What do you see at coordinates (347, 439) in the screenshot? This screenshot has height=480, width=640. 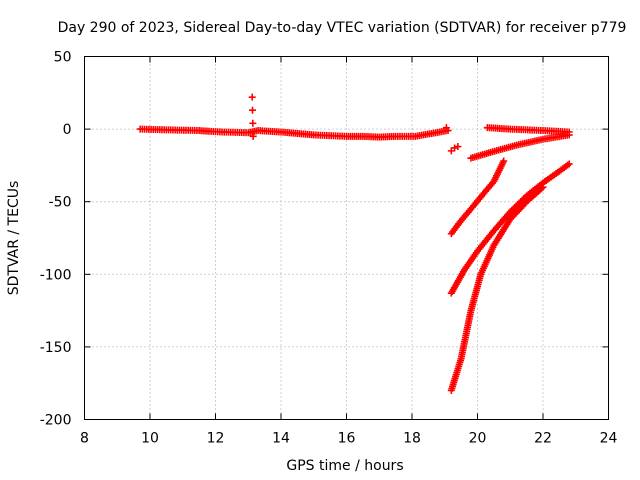 I see `x-tick-label: 16` at bounding box center [347, 439].